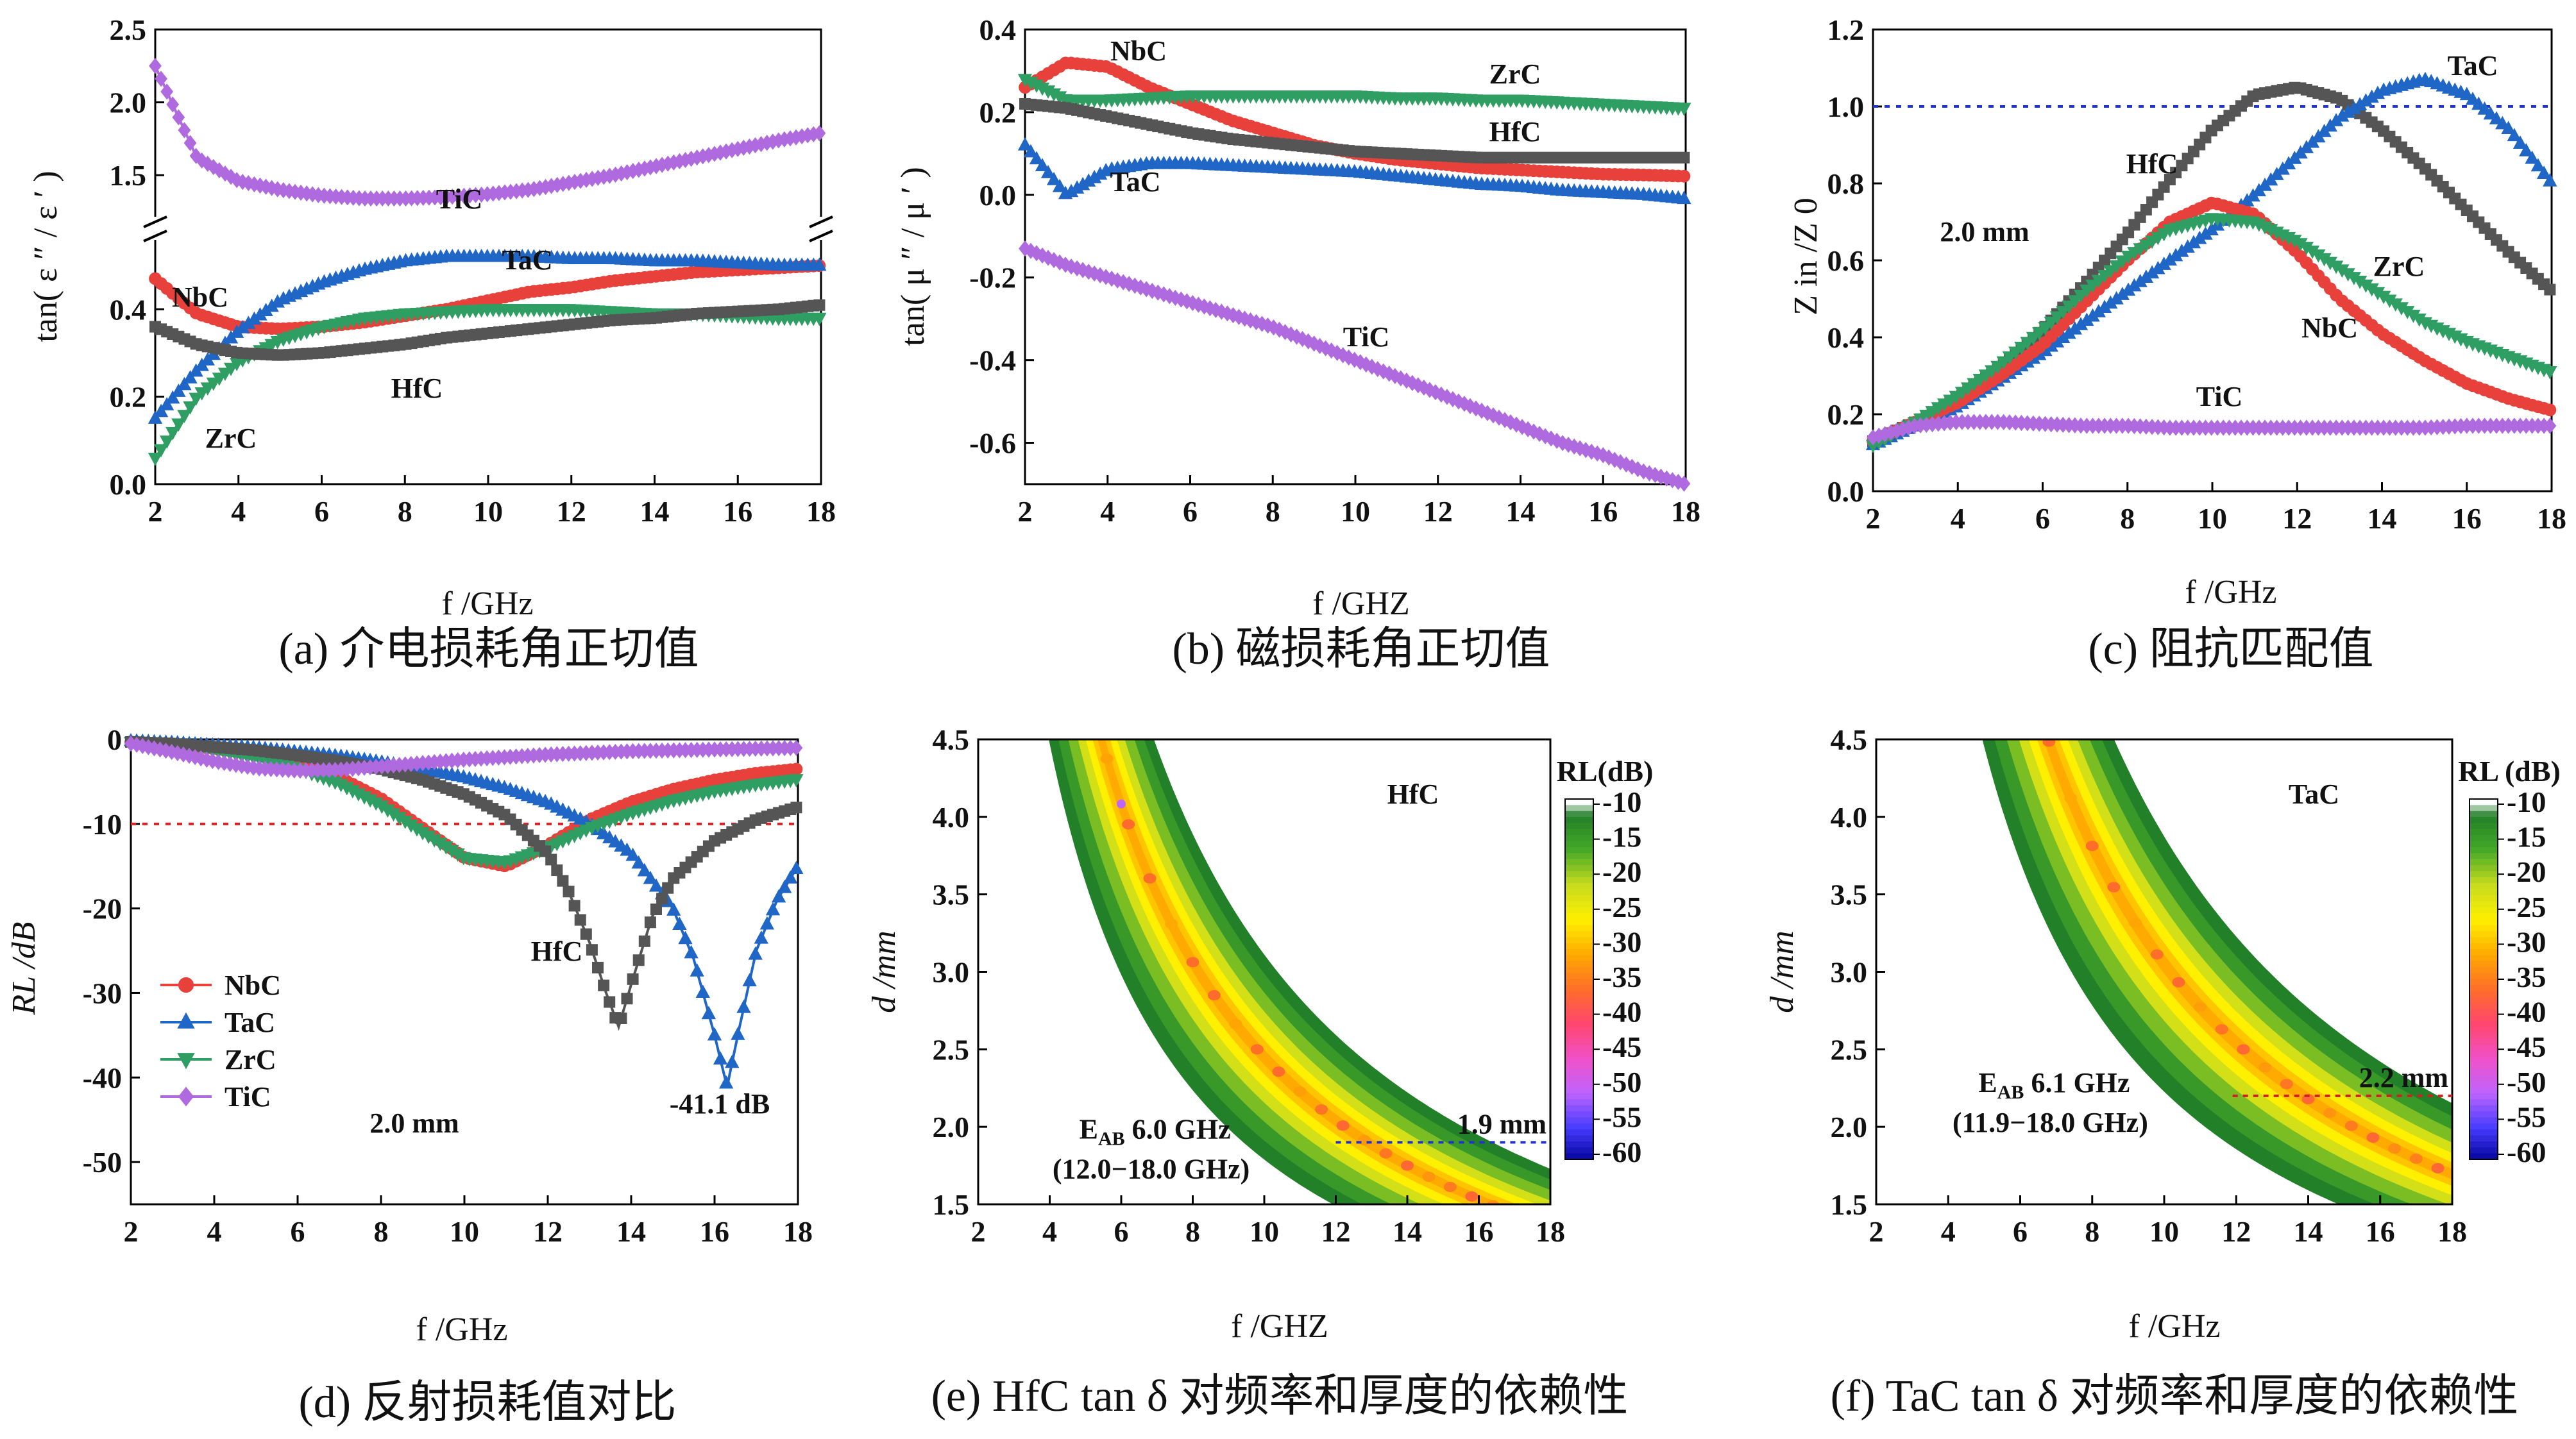 The image size is (2576, 1439). What do you see at coordinates (128, 485) in the screenshot?
I see `panel-a-ytick-label: 0.0` at bounding box center [128, 485].